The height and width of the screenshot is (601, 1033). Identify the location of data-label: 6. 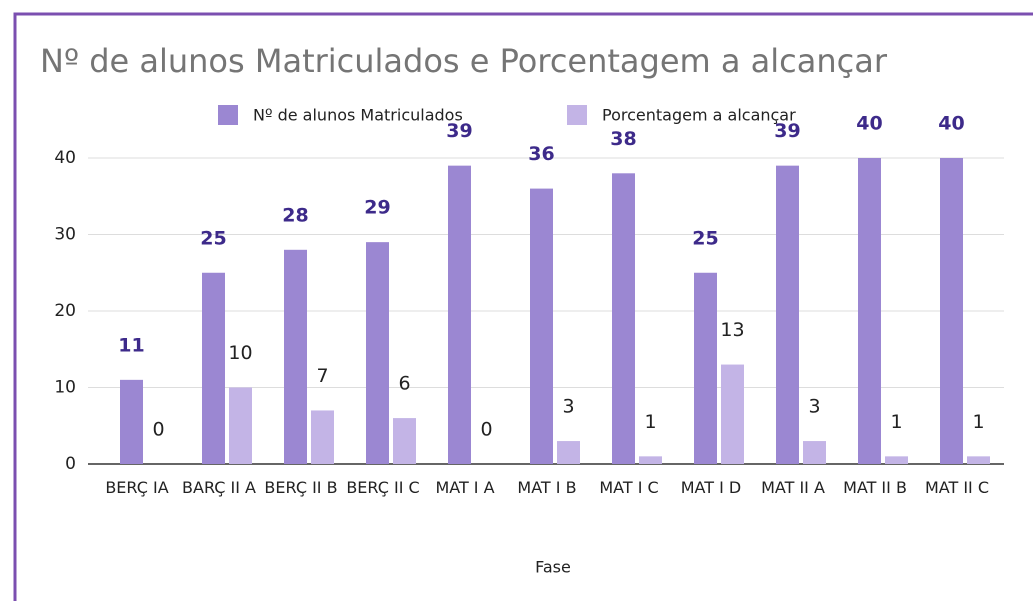
(404, 384).